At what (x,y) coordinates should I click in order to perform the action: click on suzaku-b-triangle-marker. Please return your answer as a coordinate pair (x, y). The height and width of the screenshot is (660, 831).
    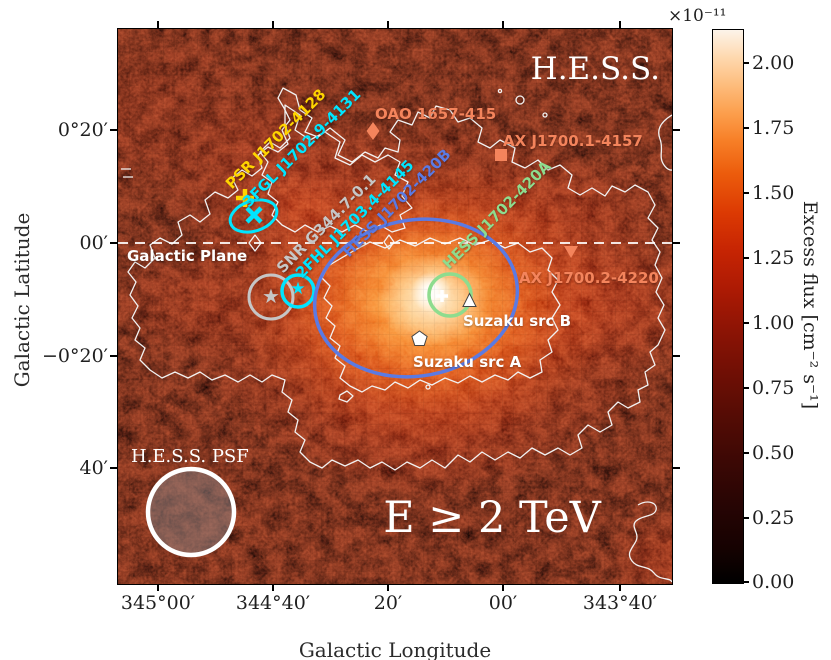
    Looking at the image, I should click on (469, 299).